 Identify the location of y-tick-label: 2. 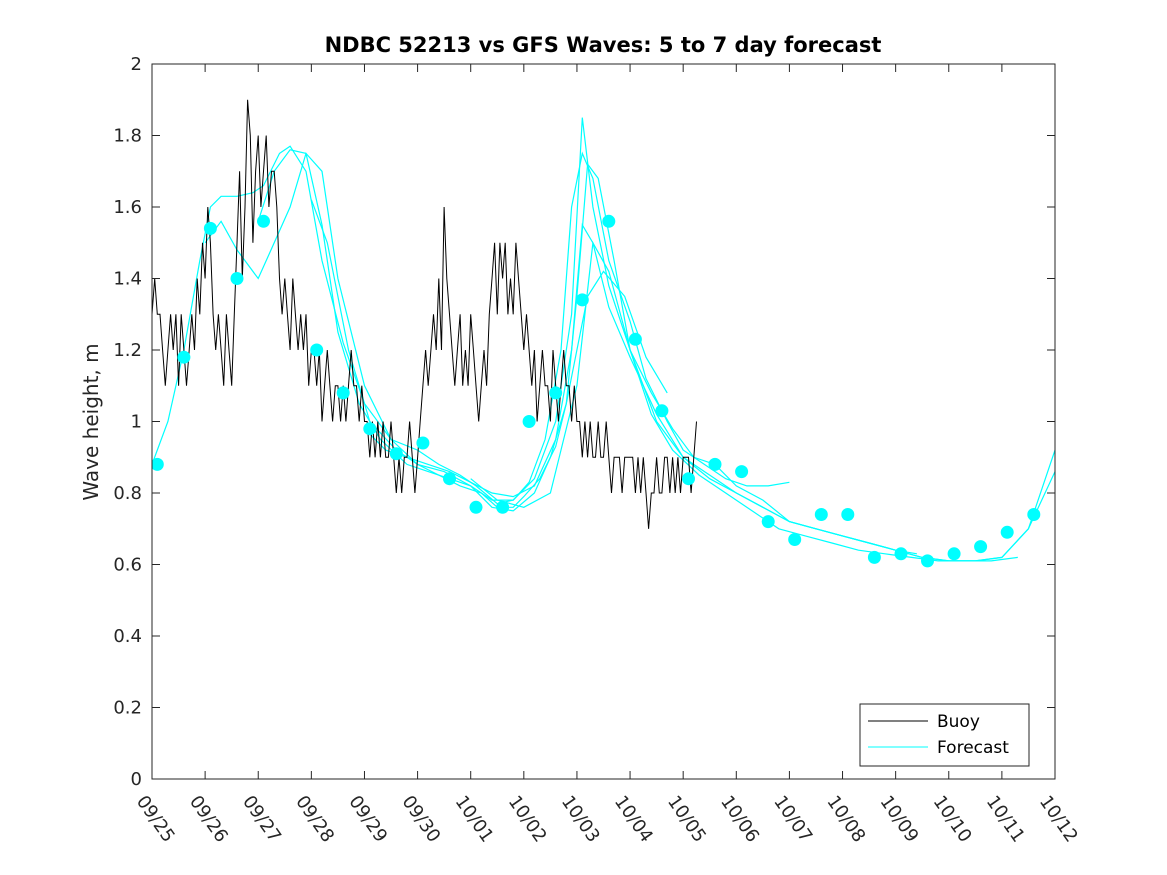
(136, 64).